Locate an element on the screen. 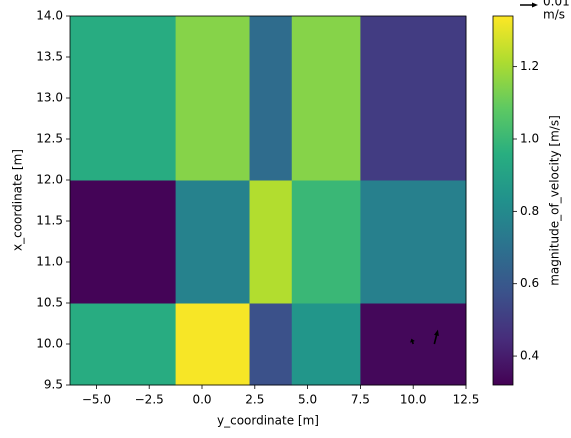  x-tick-label: 10.0 is located at coordinates (413, 400).